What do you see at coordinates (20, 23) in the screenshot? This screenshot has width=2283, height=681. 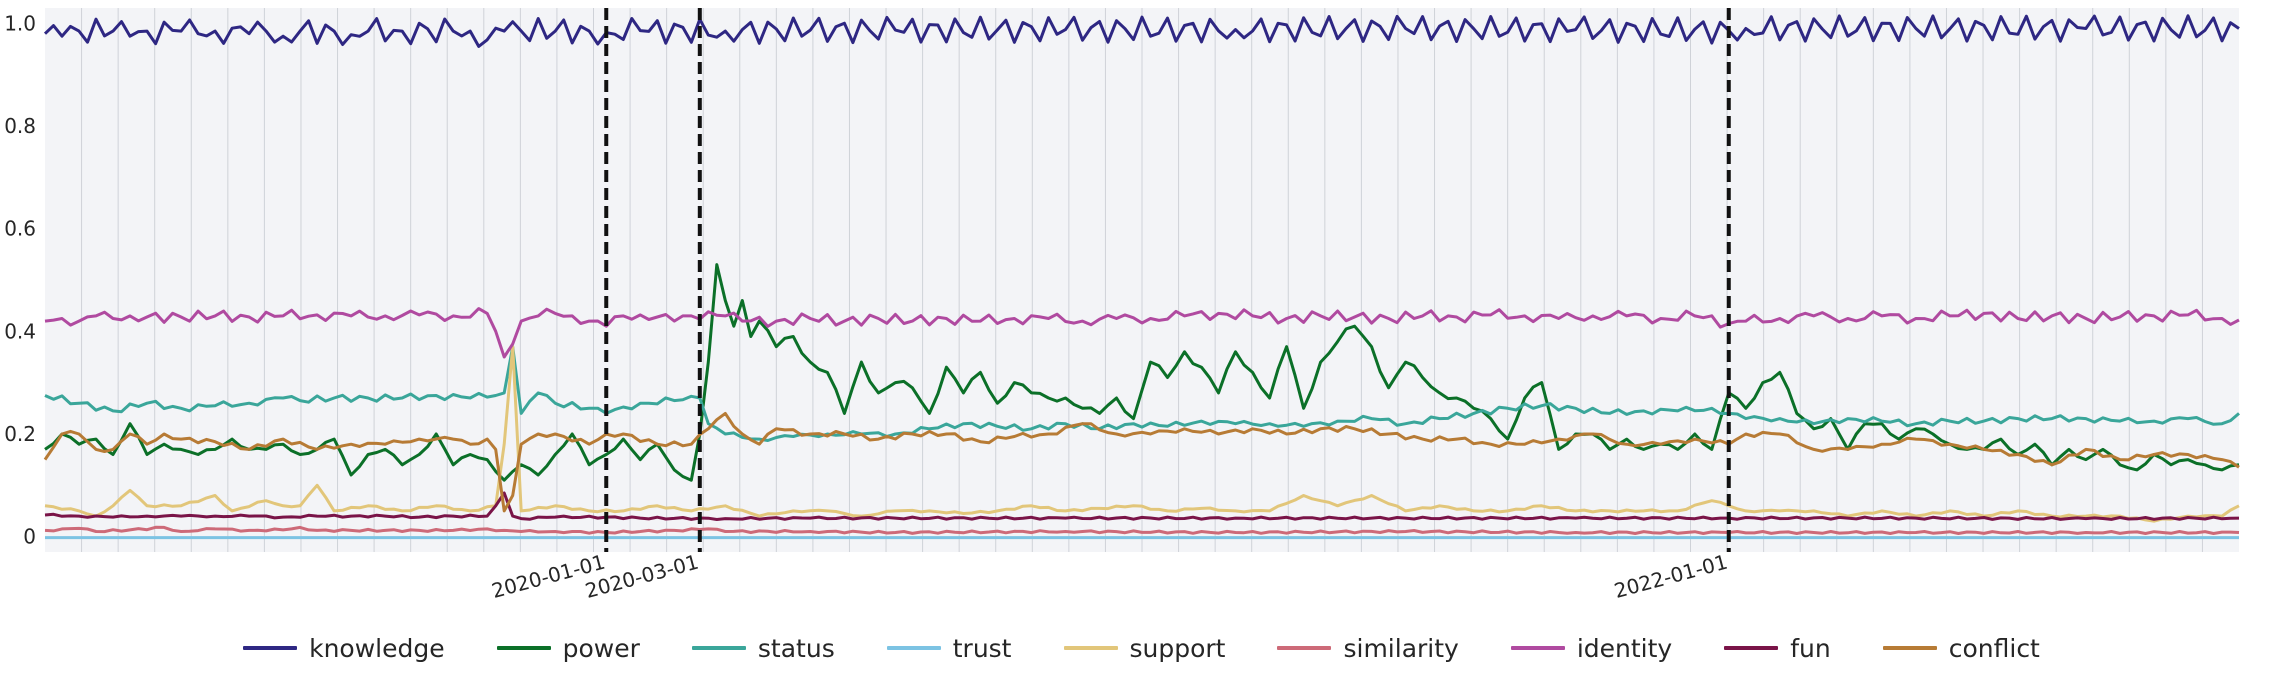 I see `y-tick-label: 1.0` at bounding box center [20, 23].